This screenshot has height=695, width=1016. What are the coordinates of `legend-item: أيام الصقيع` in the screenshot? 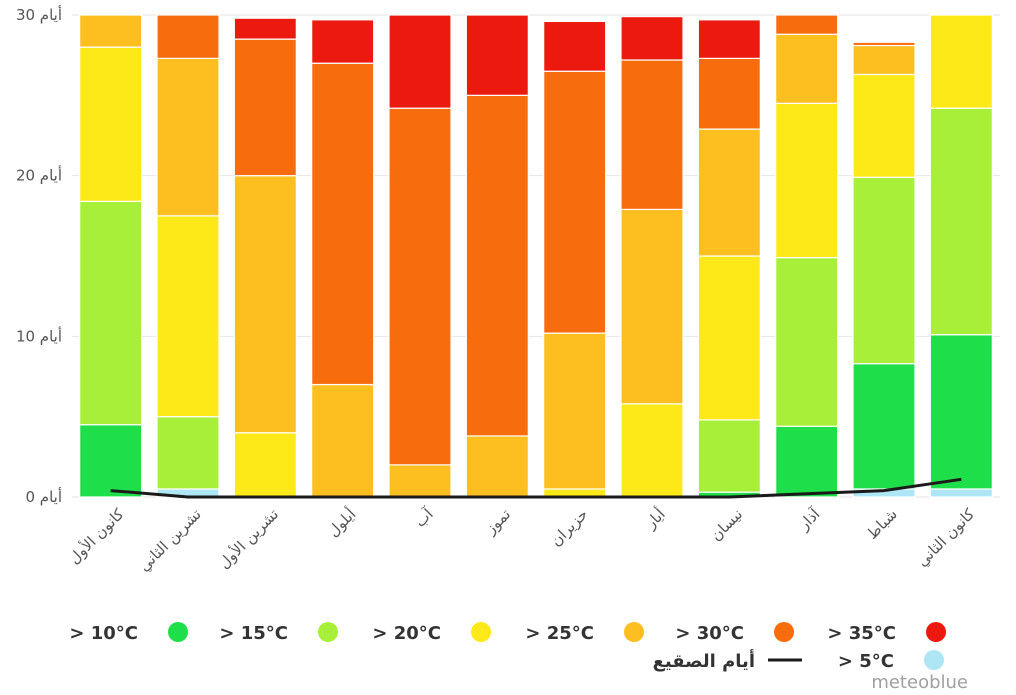 It's located at (727, 660).